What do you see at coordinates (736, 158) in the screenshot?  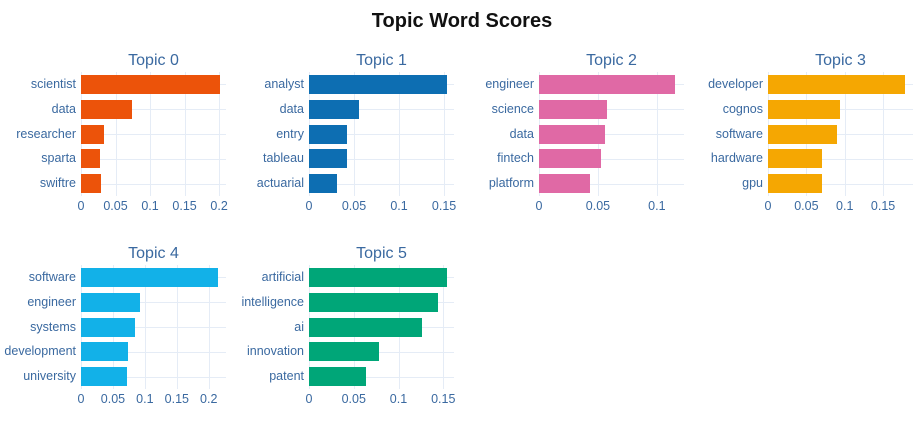 I see `y-tick-label: hardware` at bounding box center [736, 158].